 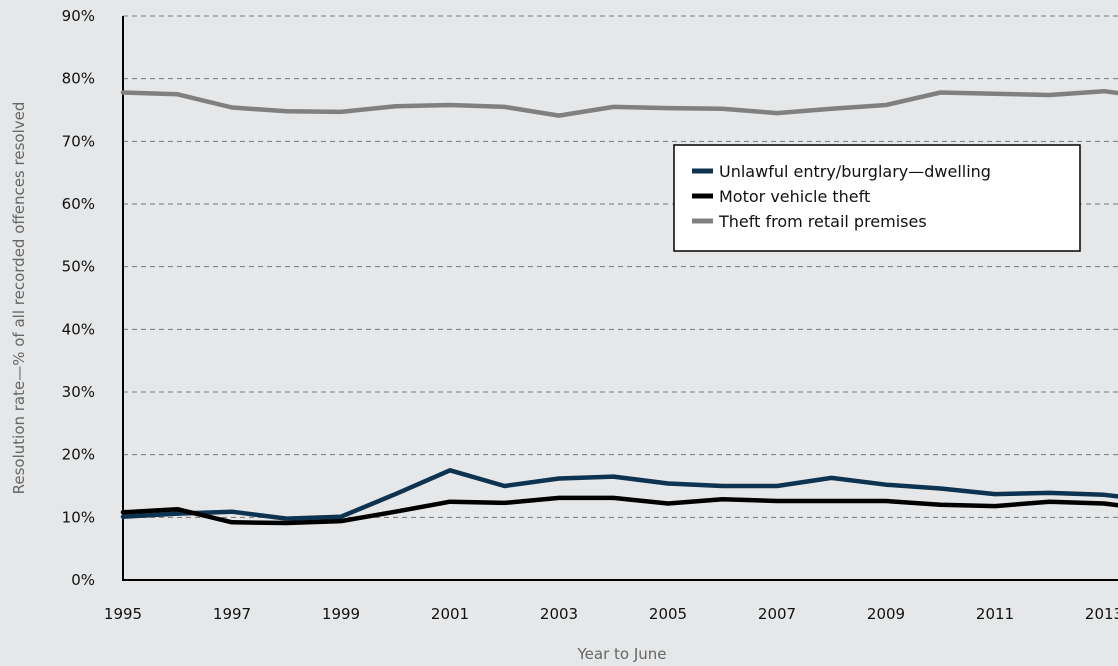 What do you see at coordinates (559, 614) in the screenshot?
I see `x-tick-label: 2003` at bounding box center [559, 614].